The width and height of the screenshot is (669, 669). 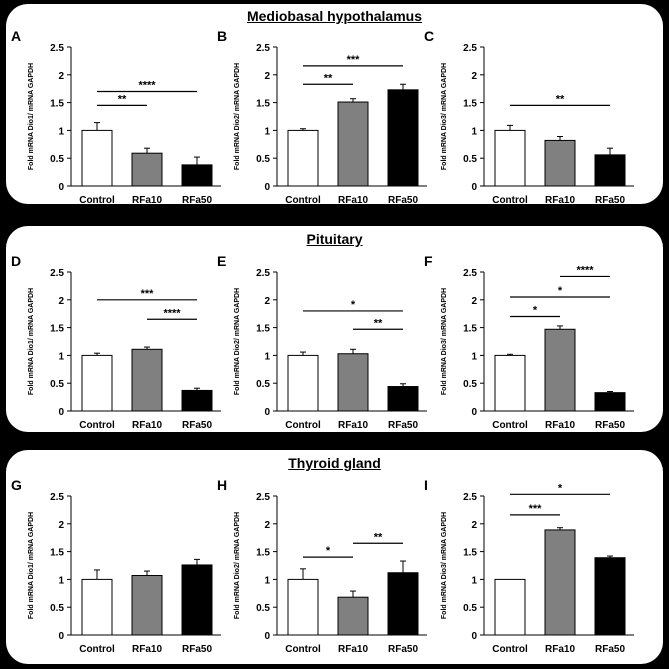 I want to click on y-tick-label-h-3: 1.5, so click(x=263, y=553).